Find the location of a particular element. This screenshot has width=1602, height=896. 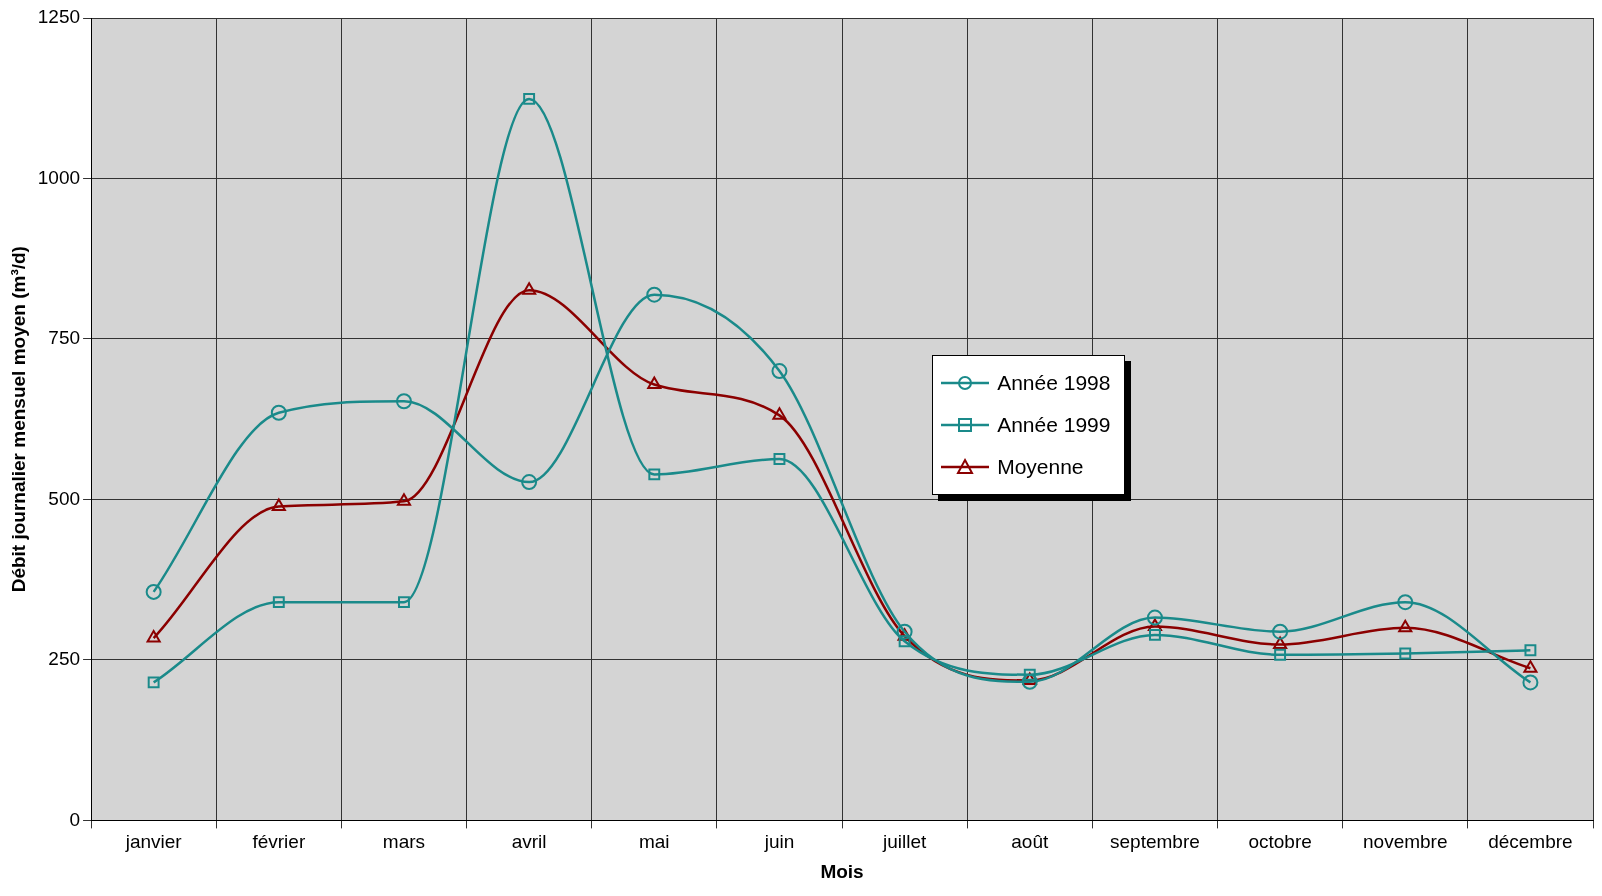

x-tick-label: janvier is located at coordinates (153, 842).